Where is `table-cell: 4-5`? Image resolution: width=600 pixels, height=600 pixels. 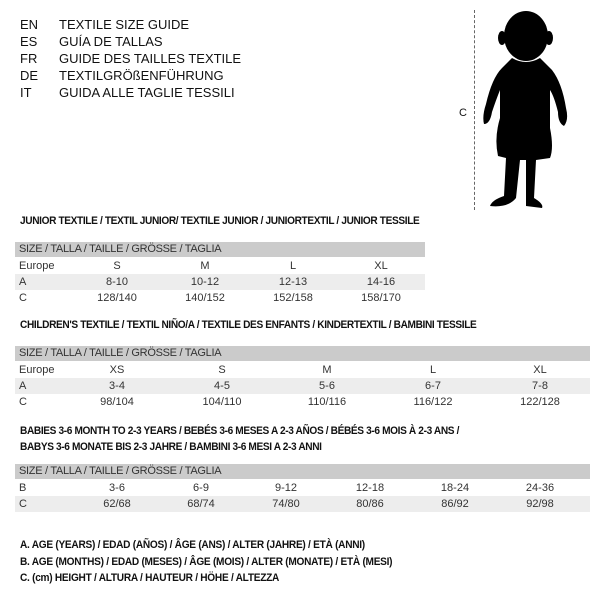 table-cell: 4-5 is located at coordinates (222, 386).